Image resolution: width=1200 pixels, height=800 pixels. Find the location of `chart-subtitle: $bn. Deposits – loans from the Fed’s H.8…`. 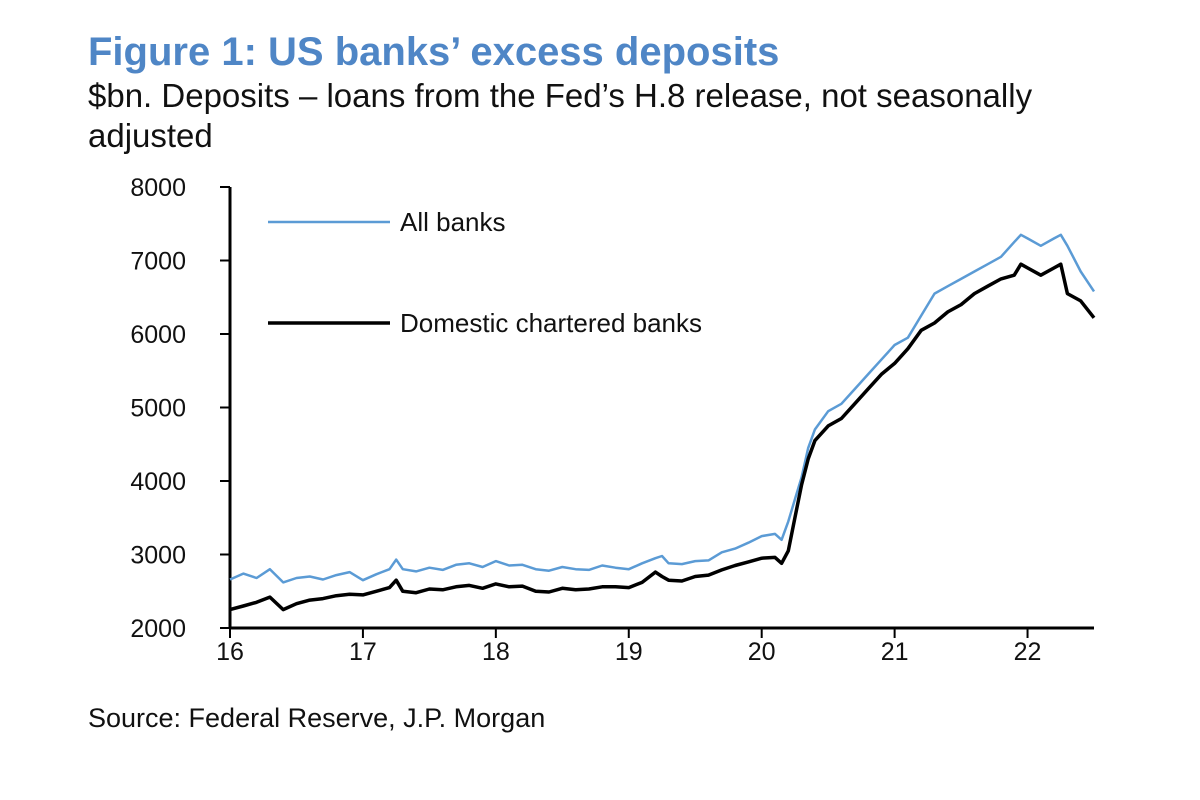

chart-subtitle: $bn. Deposits – loans from the Fed’s H.8… is located at coordinates (560, 115).